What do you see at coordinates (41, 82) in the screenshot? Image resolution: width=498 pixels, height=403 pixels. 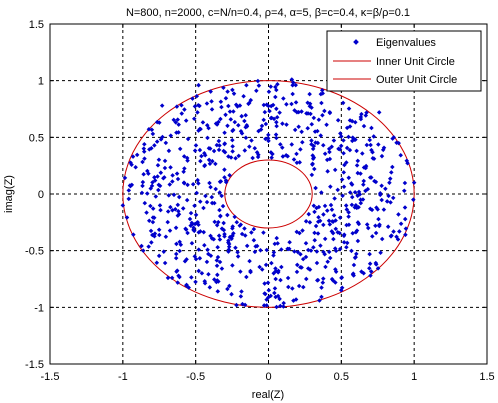 I see `y-tick-label: 1` at bounding box center [41, 82].